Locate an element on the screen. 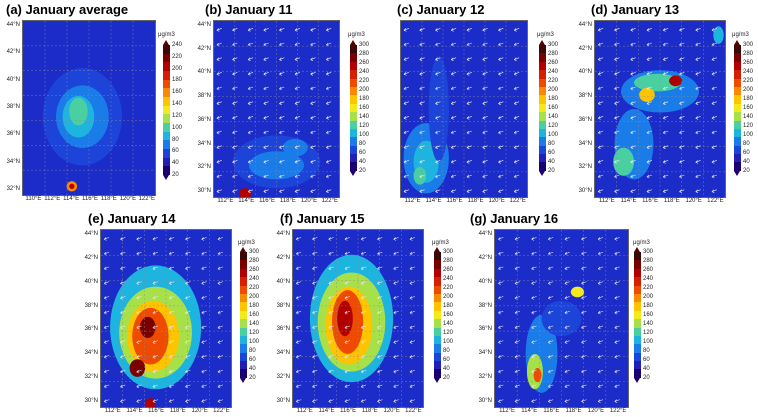 The image size is (758, 417). colorbar-gradient is located at coordinates (637, 315).